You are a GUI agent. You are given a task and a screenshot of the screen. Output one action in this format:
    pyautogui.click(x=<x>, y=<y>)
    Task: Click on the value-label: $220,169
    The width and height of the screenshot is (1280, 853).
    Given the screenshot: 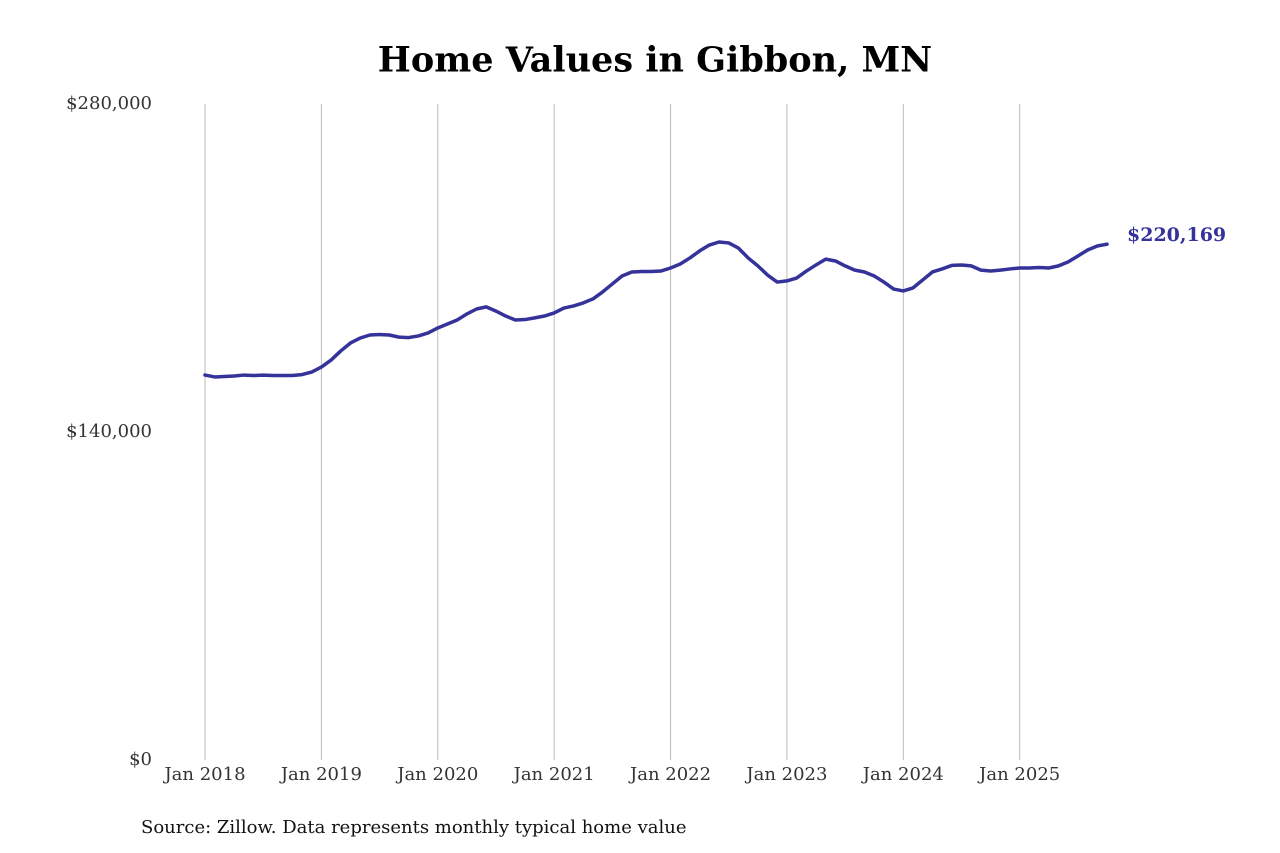 What is the action you would take?
    pyautogui.click(x=1176, y=235)
    